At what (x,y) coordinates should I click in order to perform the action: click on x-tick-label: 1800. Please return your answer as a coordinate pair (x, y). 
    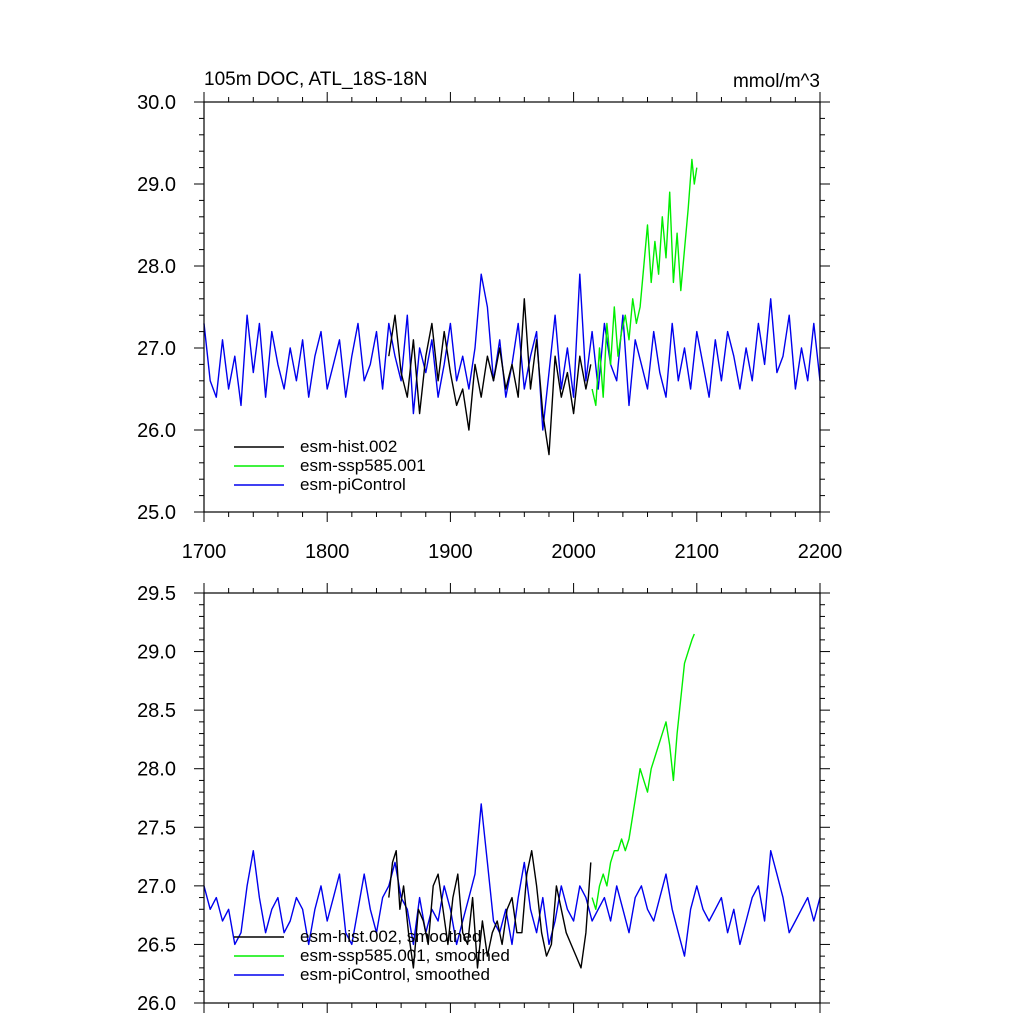
    Looking at the image, I should click on (327, 552).